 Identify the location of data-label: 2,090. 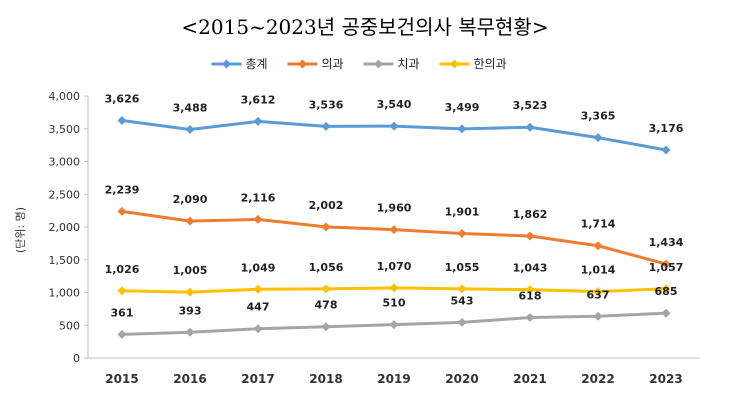
(190, 199).